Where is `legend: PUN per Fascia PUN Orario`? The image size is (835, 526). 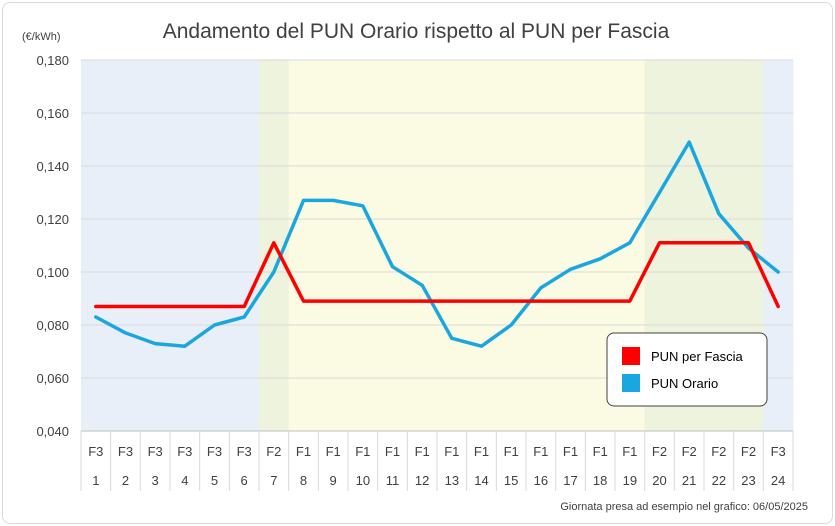 legend: PUN per Fascia PUN Orario is located at coordinates (687, 369).